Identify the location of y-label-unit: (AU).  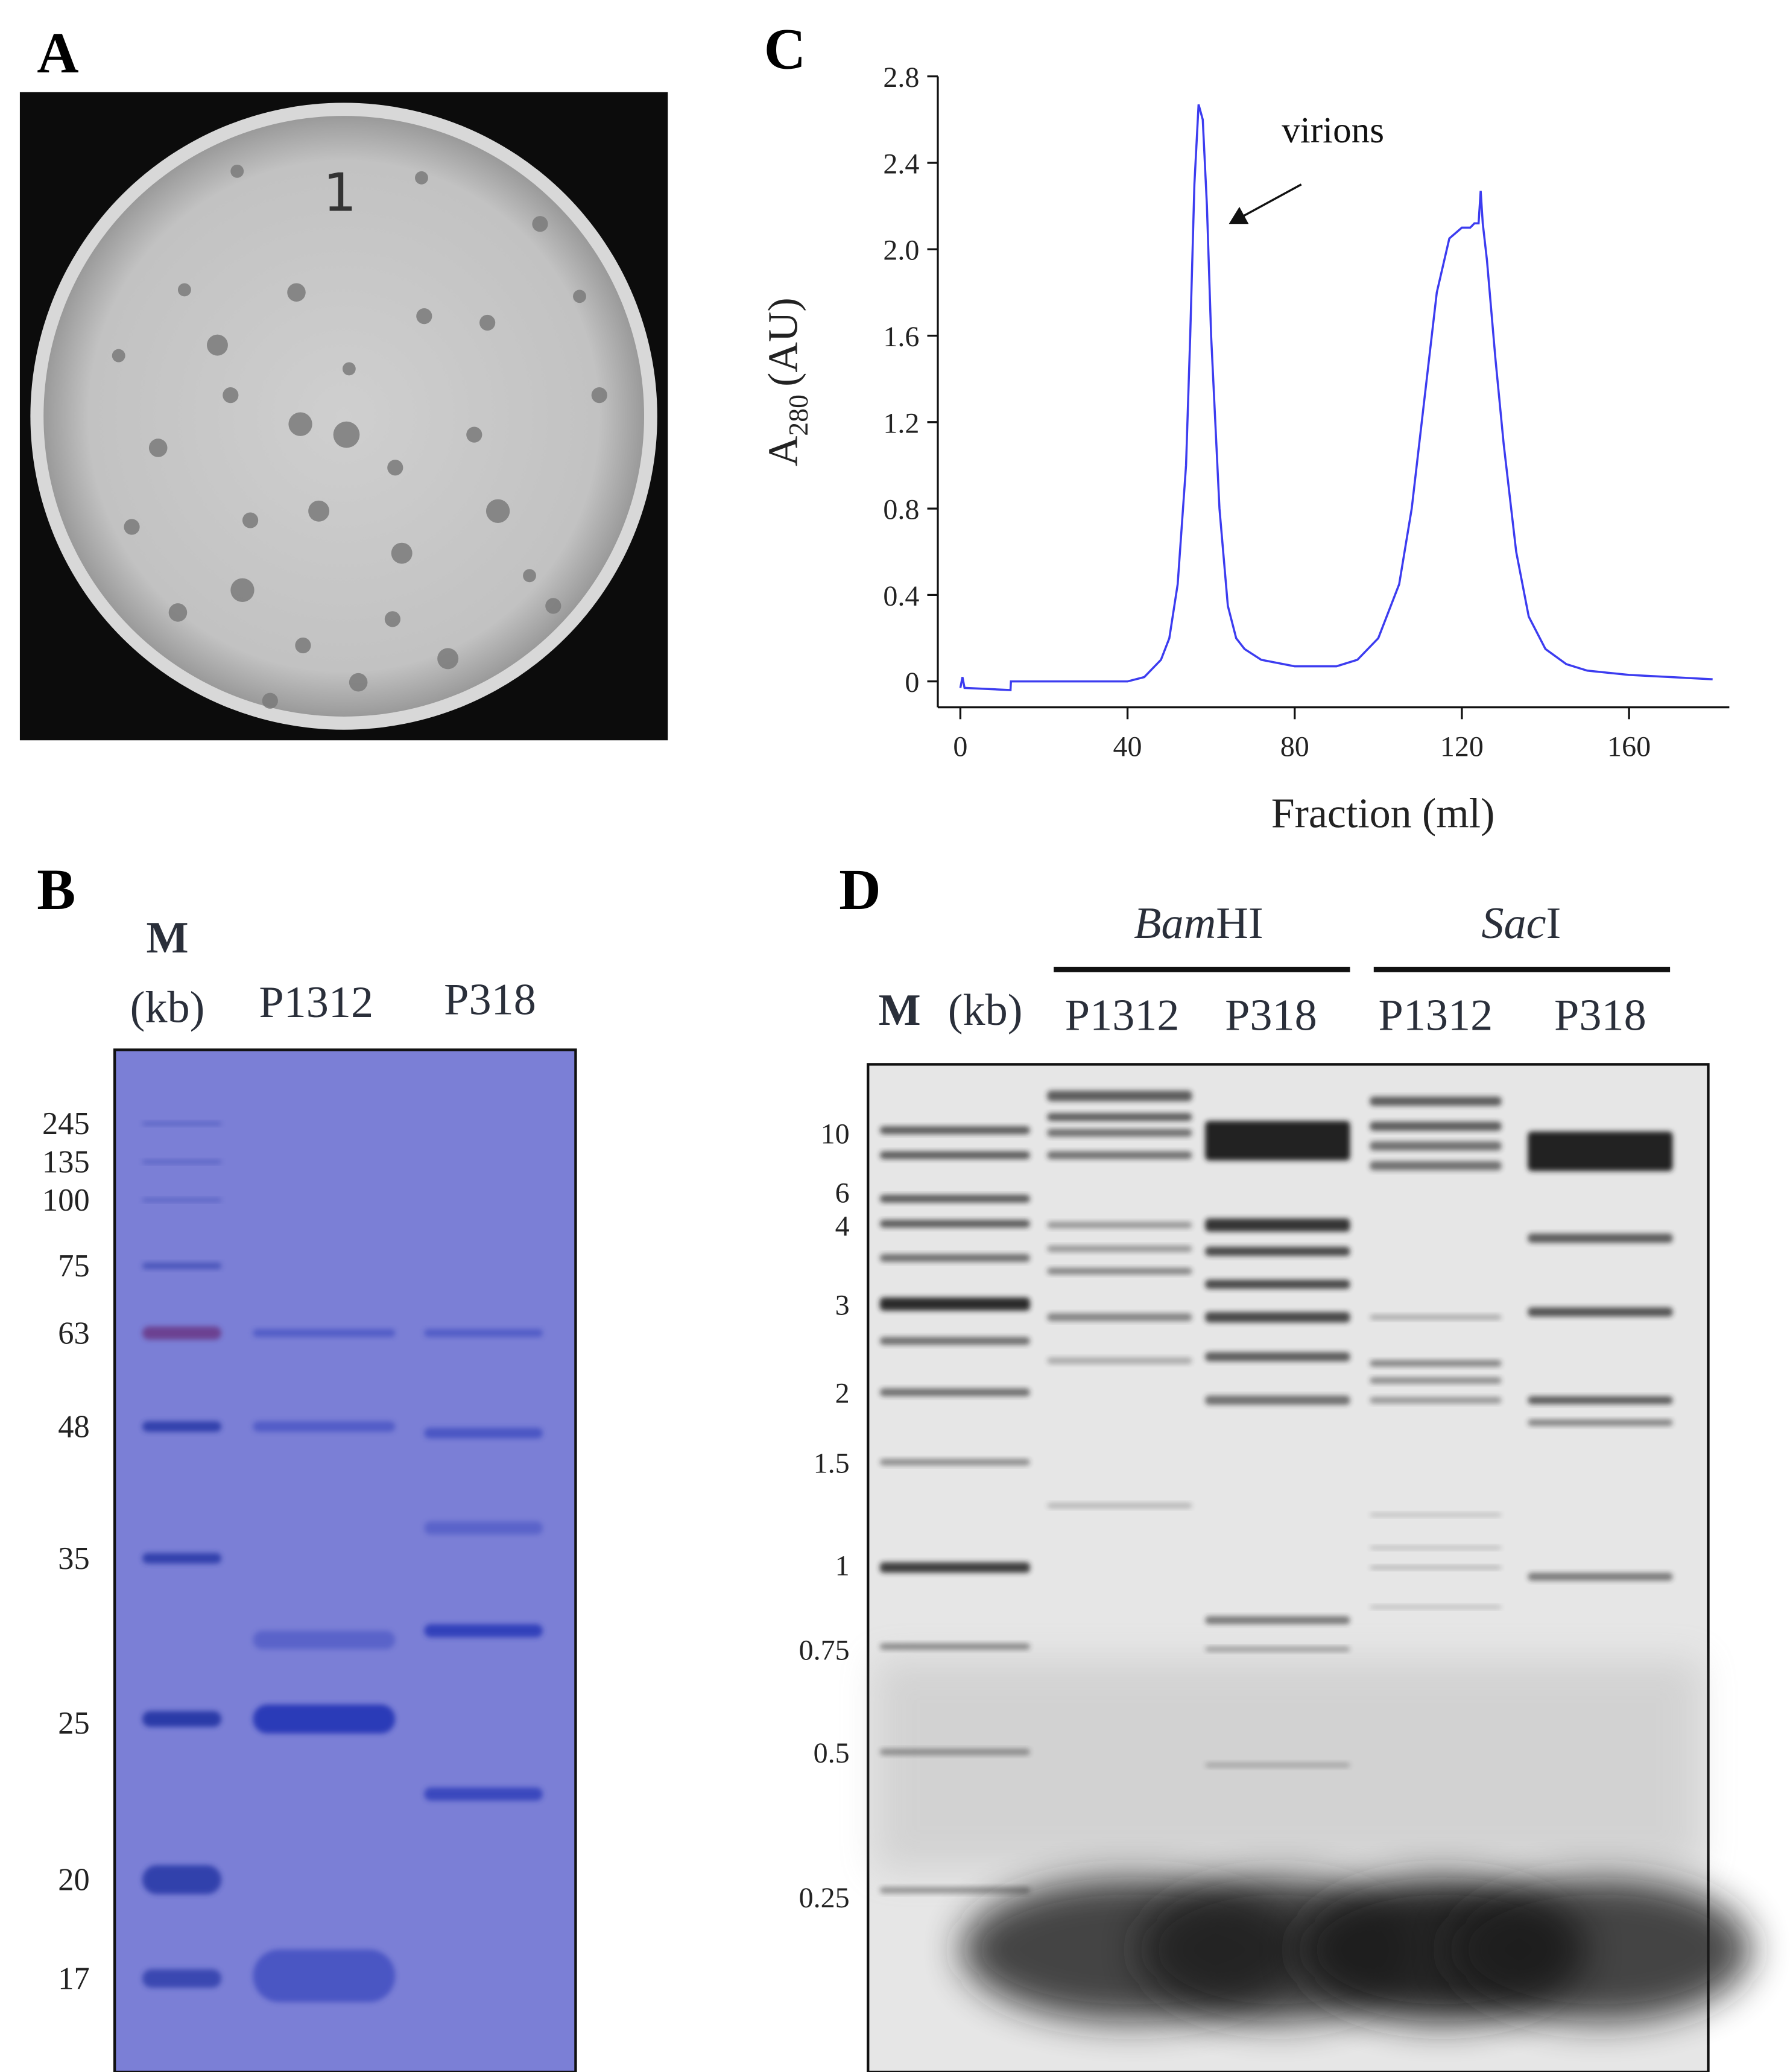
(783, 342).